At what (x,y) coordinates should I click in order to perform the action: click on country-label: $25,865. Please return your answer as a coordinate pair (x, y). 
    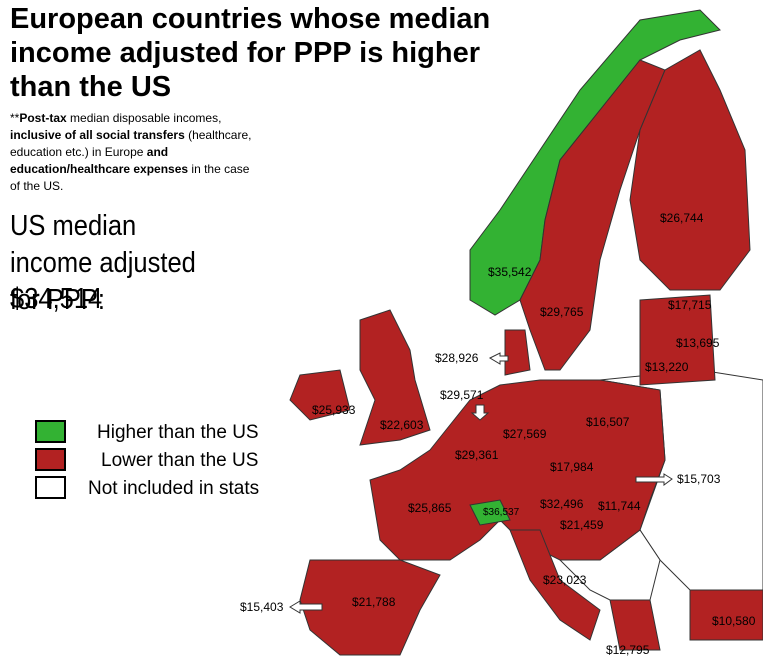
    Looking at the image, I should click on (430, 508).